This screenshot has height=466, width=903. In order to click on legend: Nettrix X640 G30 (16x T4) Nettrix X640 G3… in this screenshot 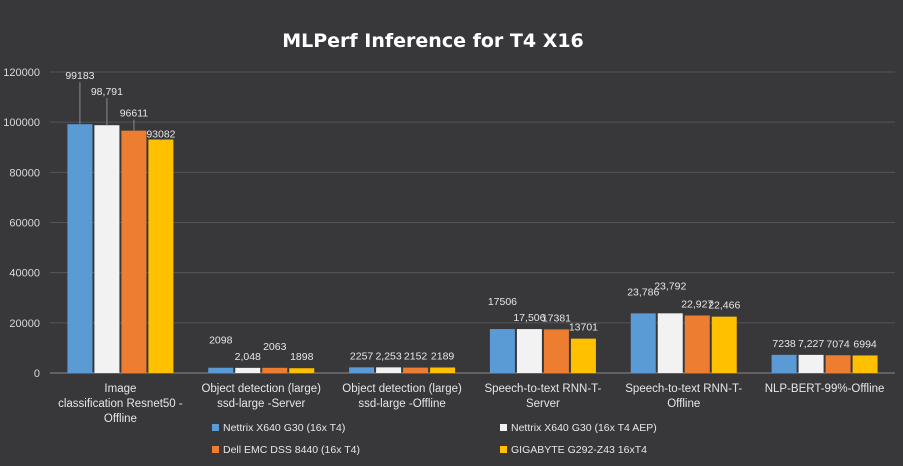, I will do `click(434, 439)`.